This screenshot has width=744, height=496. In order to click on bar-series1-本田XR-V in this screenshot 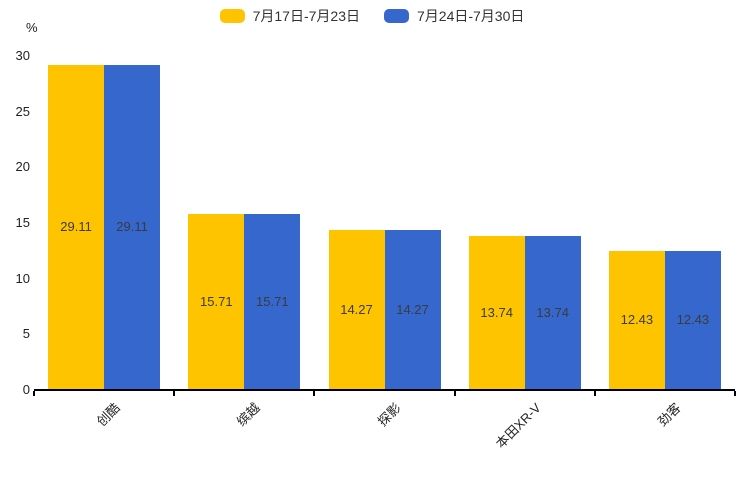, I will do `click(496, 312)`.